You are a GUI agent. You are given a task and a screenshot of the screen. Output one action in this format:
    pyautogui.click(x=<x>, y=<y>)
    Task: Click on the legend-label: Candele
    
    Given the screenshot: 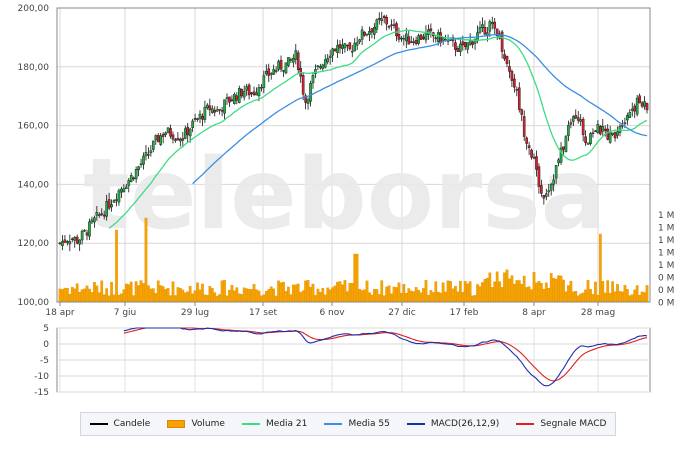 What is the action you would take?
    pyautogui.click(x=132, y=424)
    